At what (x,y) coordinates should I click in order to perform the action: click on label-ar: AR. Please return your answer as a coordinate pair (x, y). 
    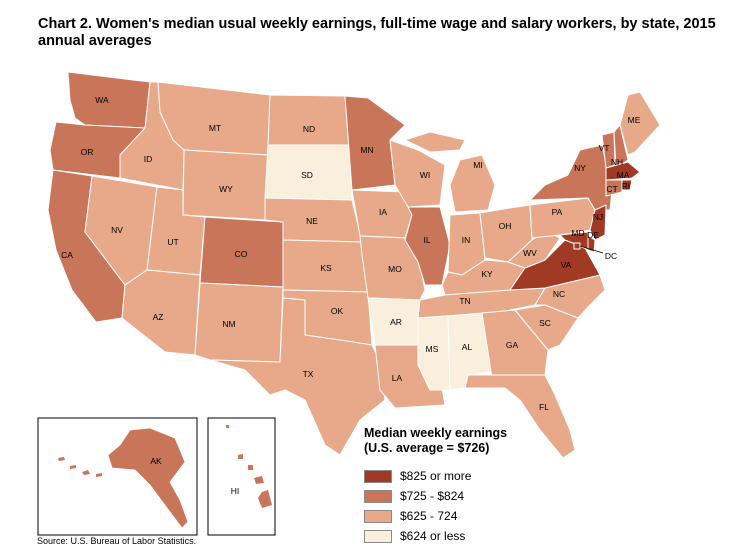
    Looking at the image, I should click on (396, 322).